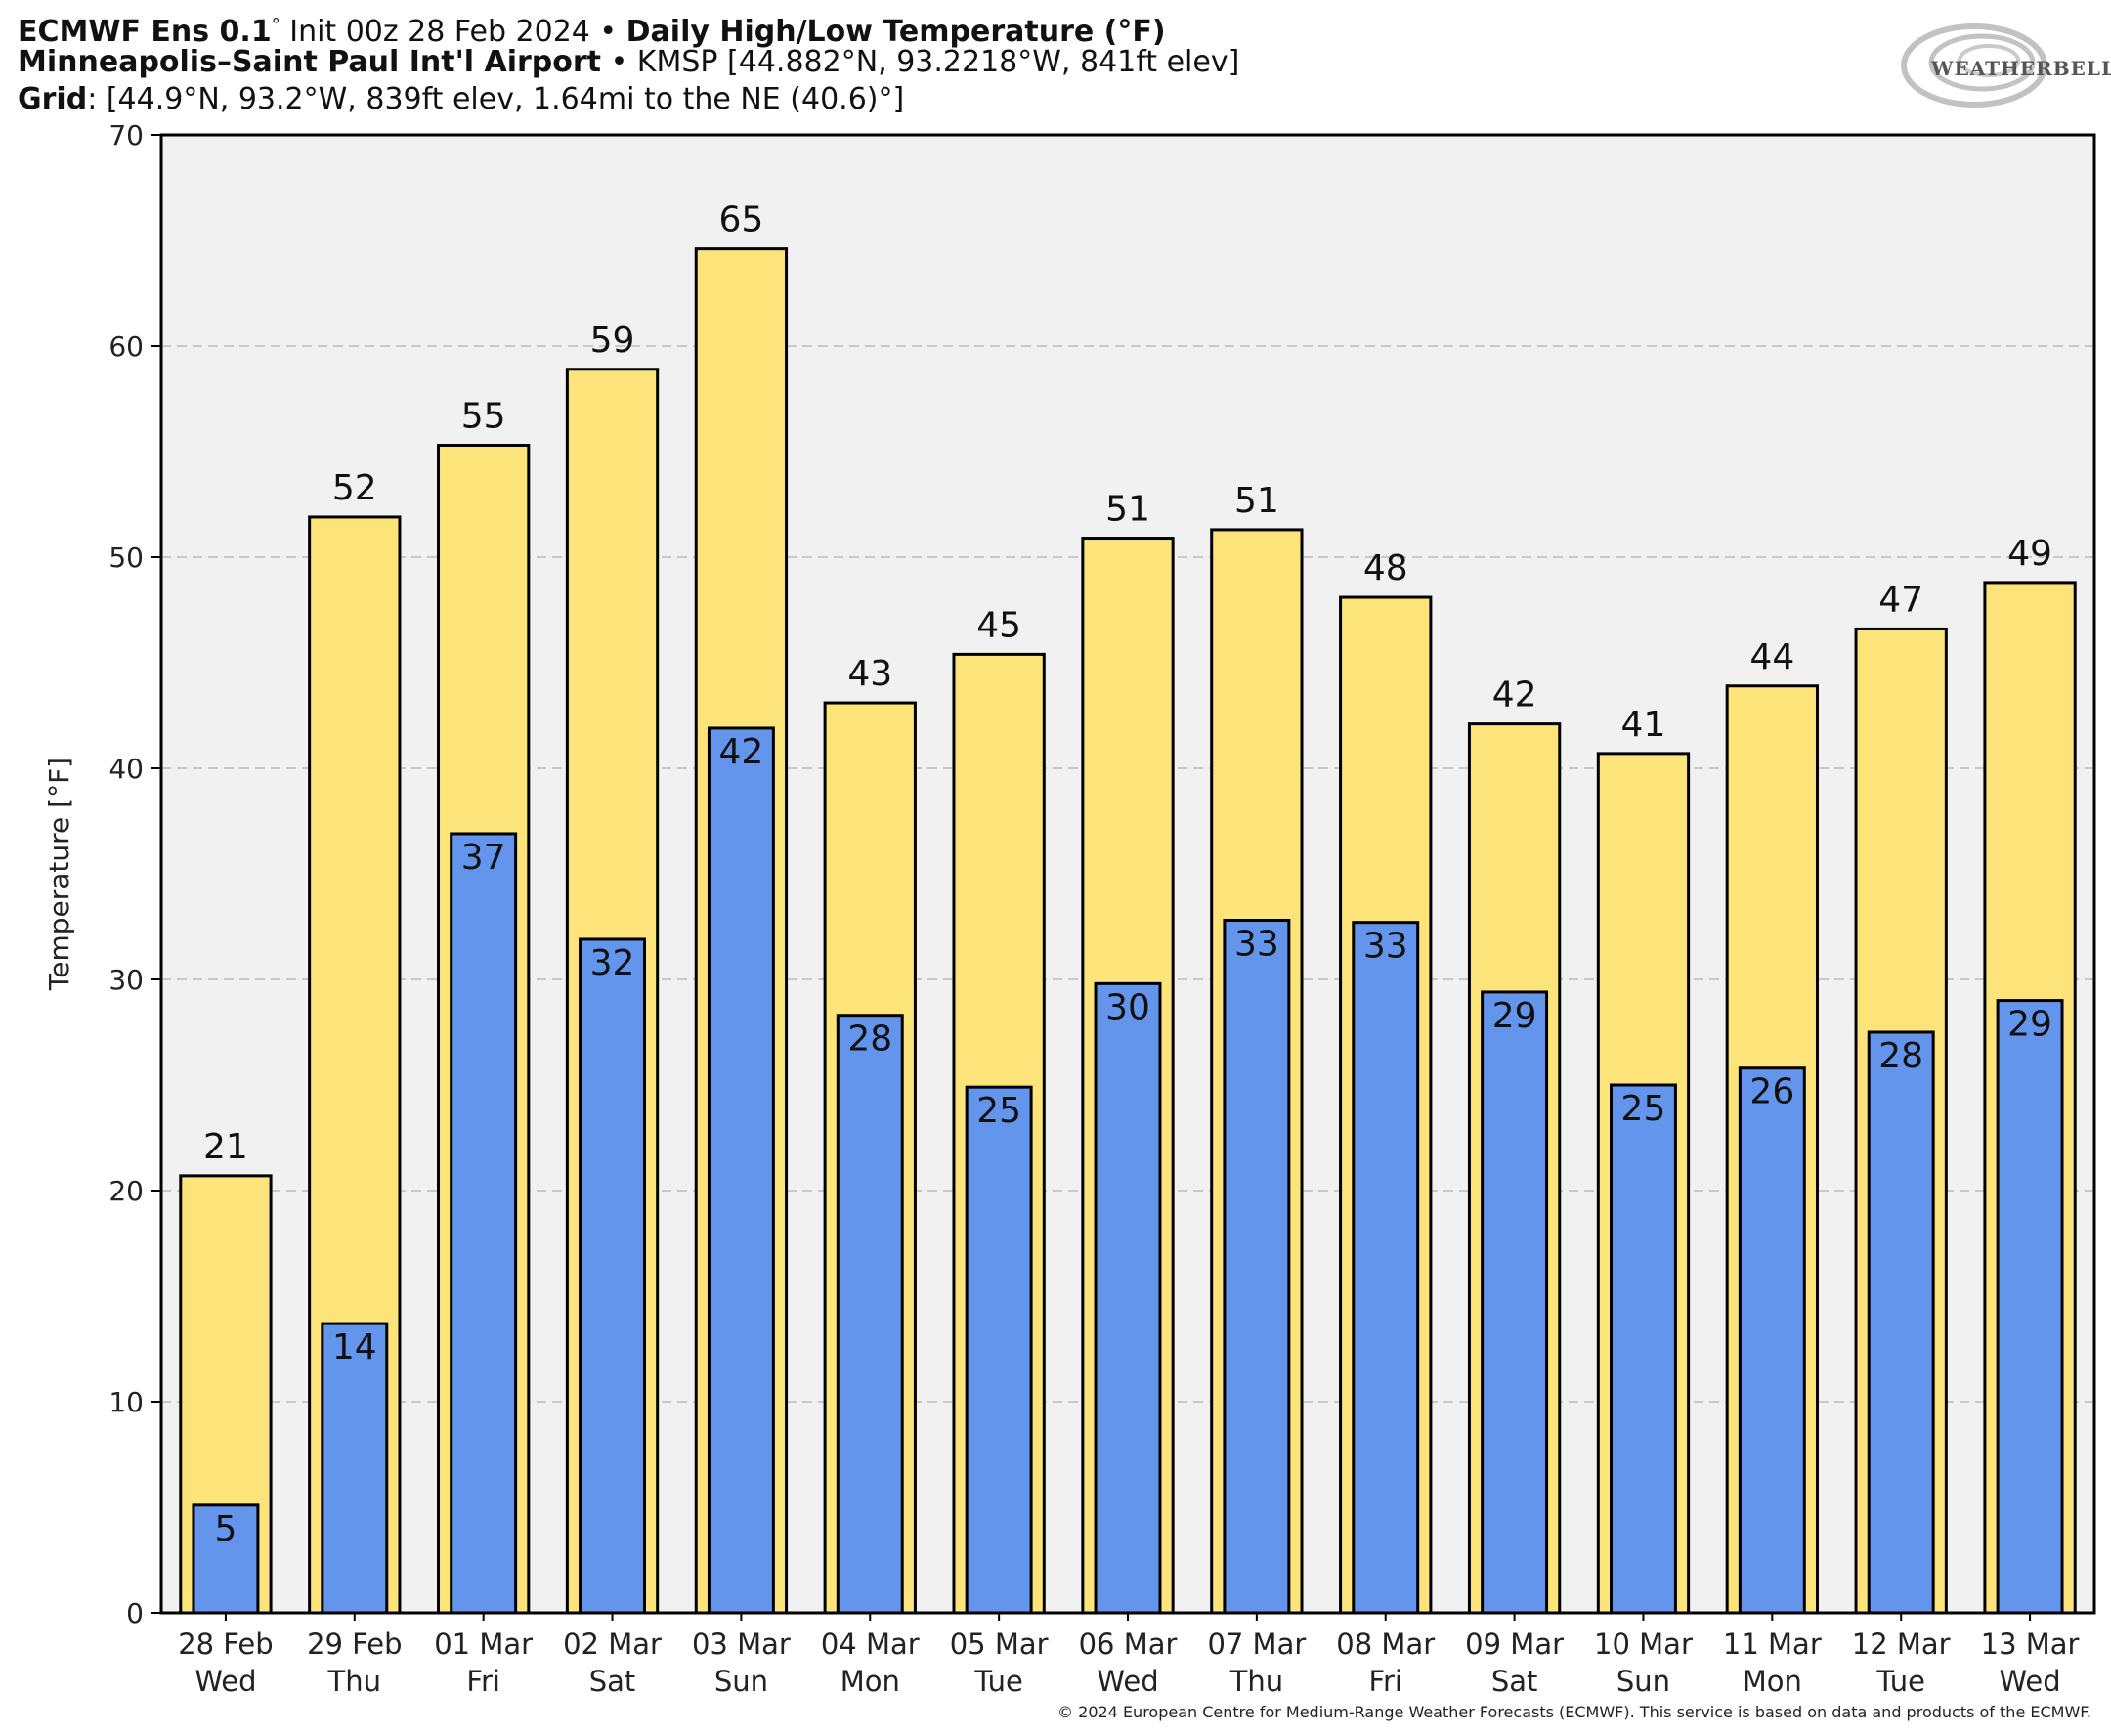 This screenshot has height=1736, width=2111. I want to click on x-tick-label-date: 01 Mar, so click(484, 1645).